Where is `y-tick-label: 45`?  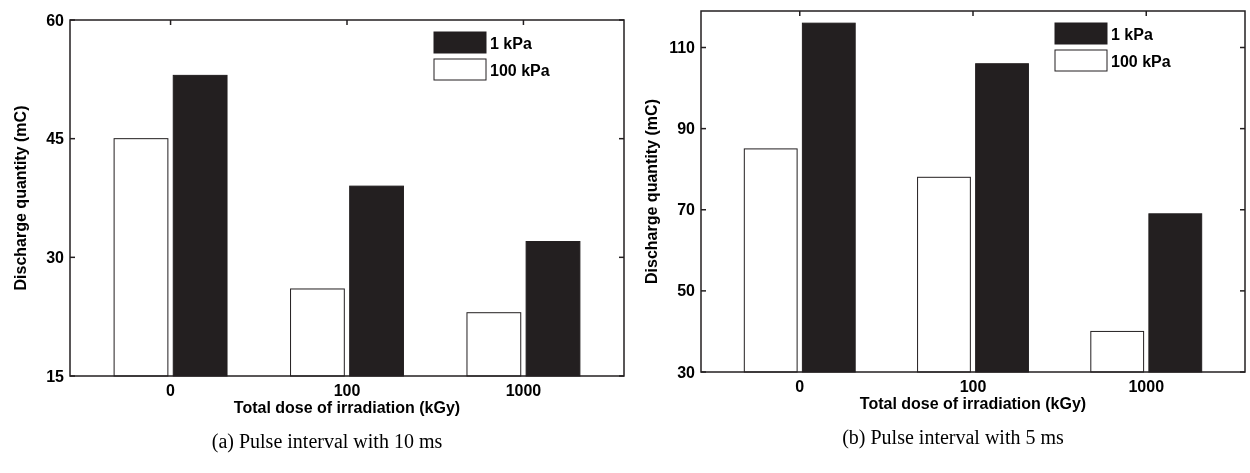
y-tick-label: 45 is located at coordinates (55, 139).